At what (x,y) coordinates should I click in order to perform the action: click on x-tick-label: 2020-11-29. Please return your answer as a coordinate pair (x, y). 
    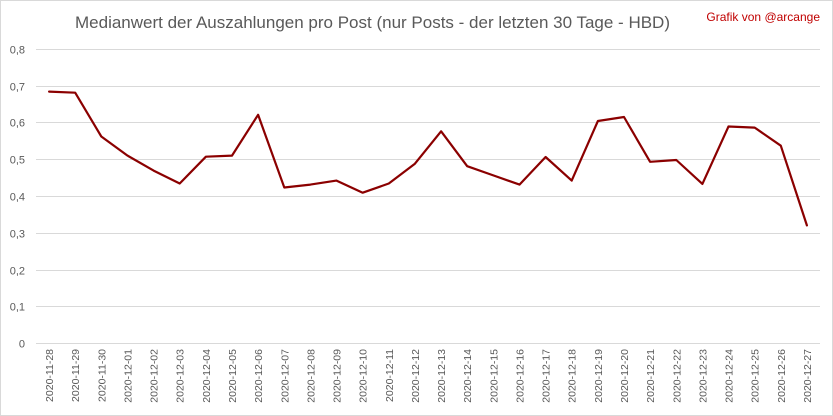
    Looking at the image, I should click on (76, 375).